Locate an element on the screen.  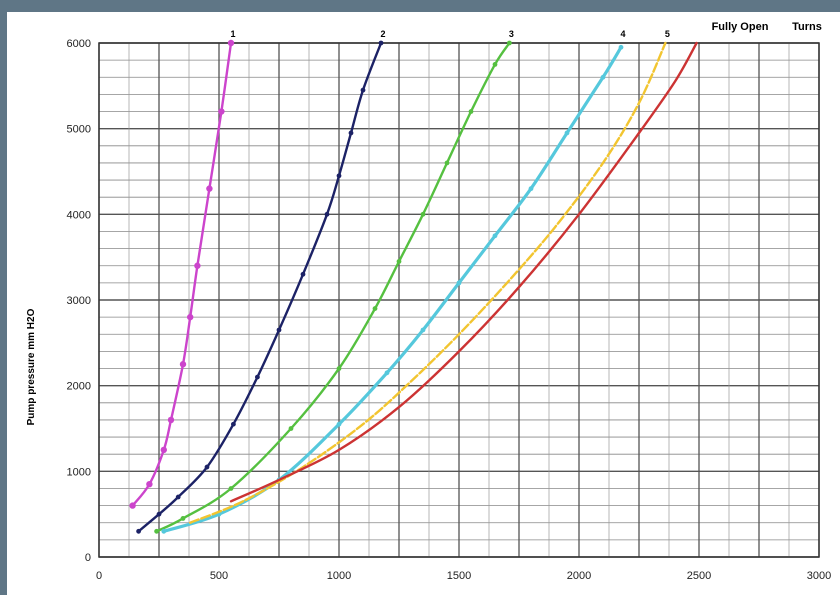
y-tick-label: 6000 is located at coordinates (79, 44).